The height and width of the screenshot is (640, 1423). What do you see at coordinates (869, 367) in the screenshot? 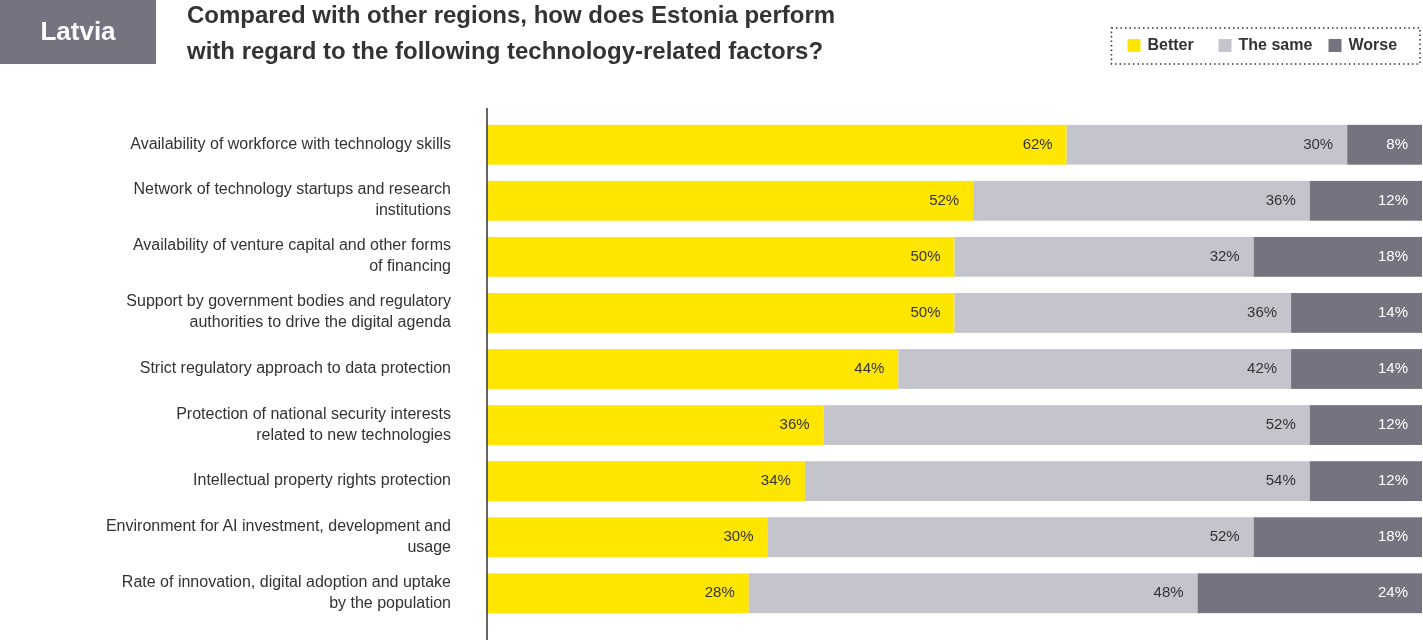
I see `data-label: 44%` at bounding box center [869, 367].